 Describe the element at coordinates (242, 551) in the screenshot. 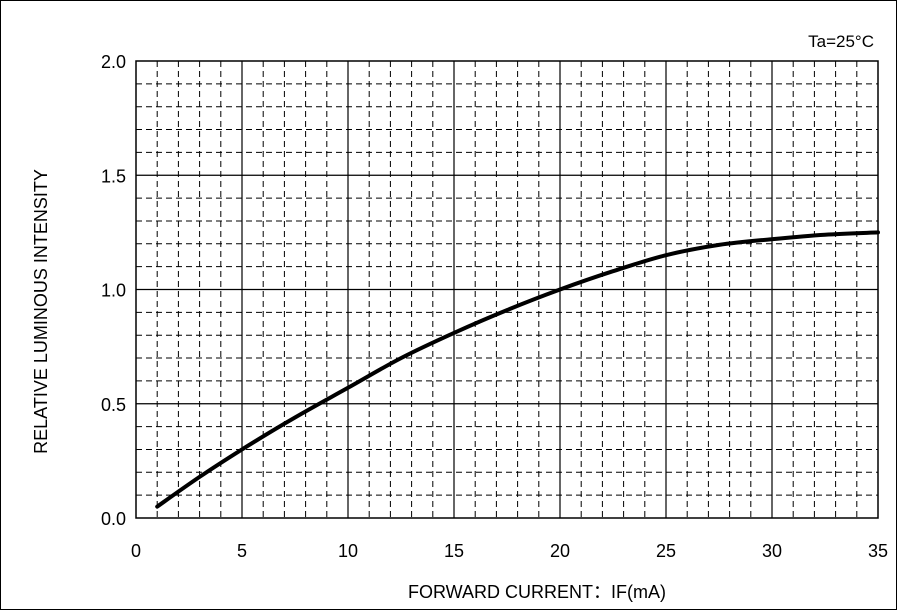

I see `x-tick-label: 5` at that location.